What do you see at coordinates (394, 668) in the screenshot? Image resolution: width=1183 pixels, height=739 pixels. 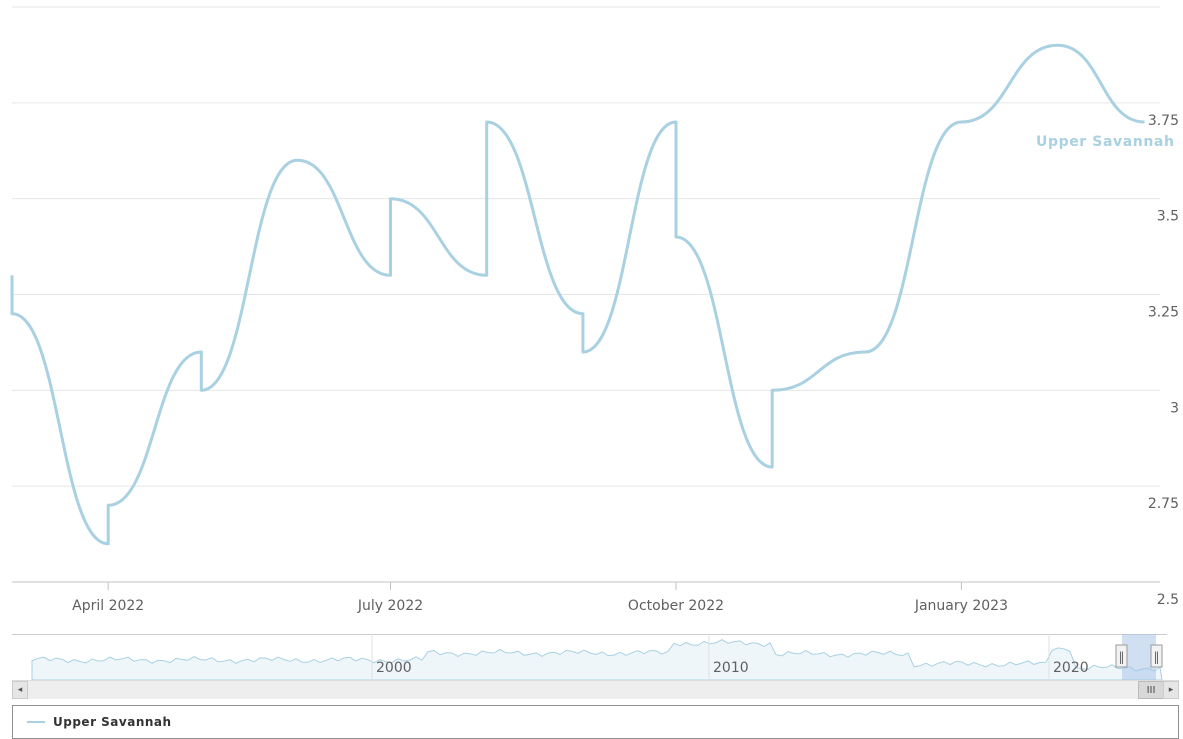 I see `navigator-tick-label: 2000` at bounding box center [394, 668].